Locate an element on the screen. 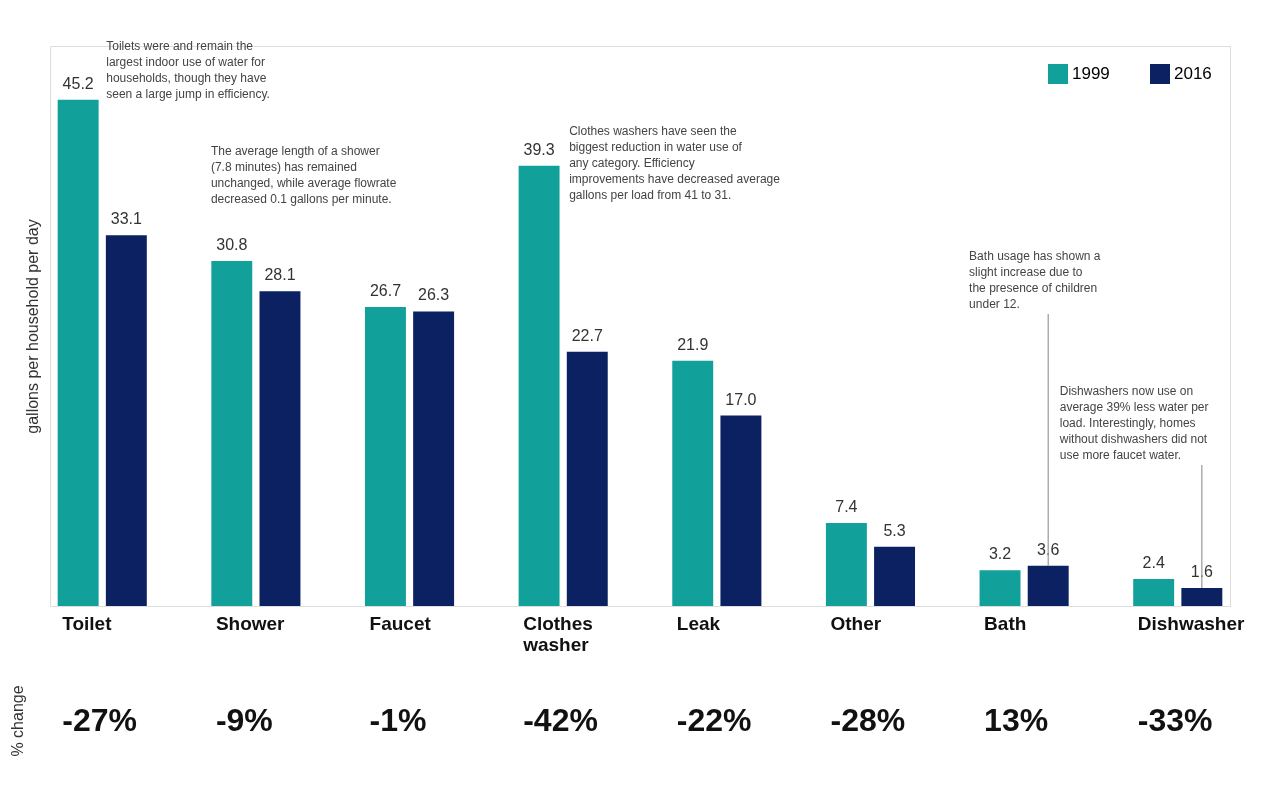  data-label: 7.4 is located at coordinates (846, 507).